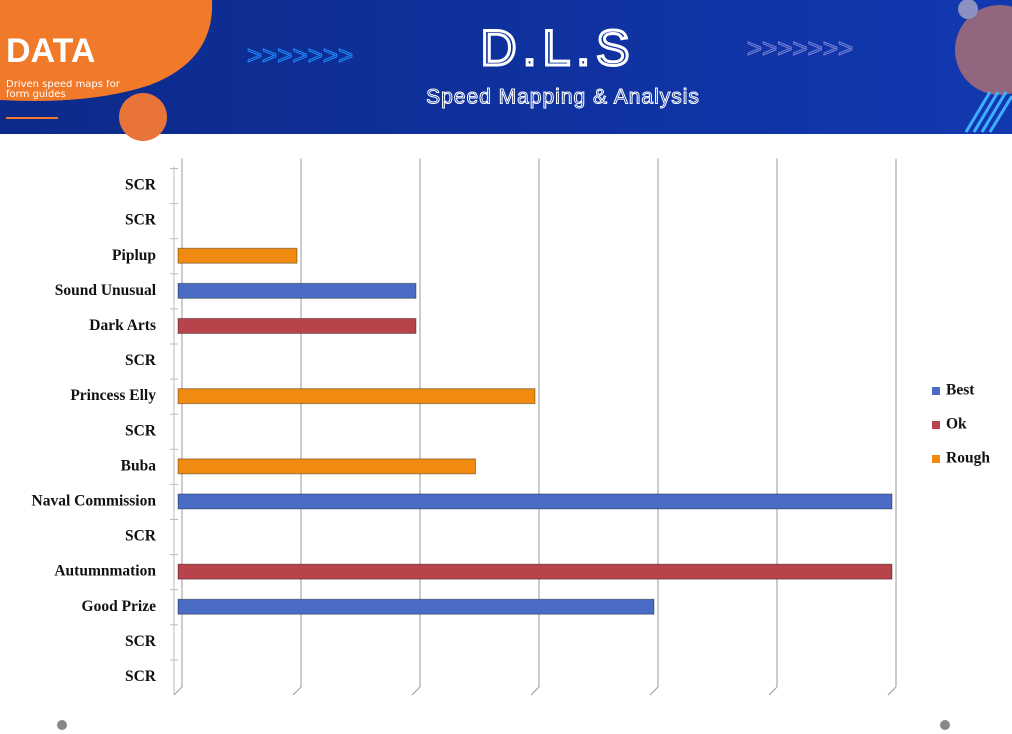 The width and height of the screenshot is (1012, 734). Describe the element at coordinates (968, 458) in the screenshot. I see `legend-label: Rough` at that location.